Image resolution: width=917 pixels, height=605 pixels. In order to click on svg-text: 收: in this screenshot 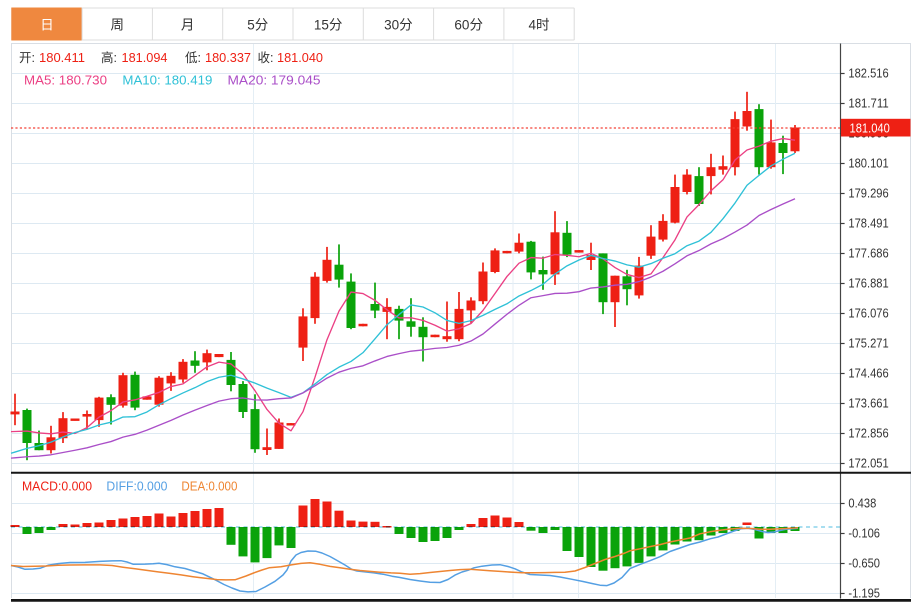, I will do `click(266, 58)`.